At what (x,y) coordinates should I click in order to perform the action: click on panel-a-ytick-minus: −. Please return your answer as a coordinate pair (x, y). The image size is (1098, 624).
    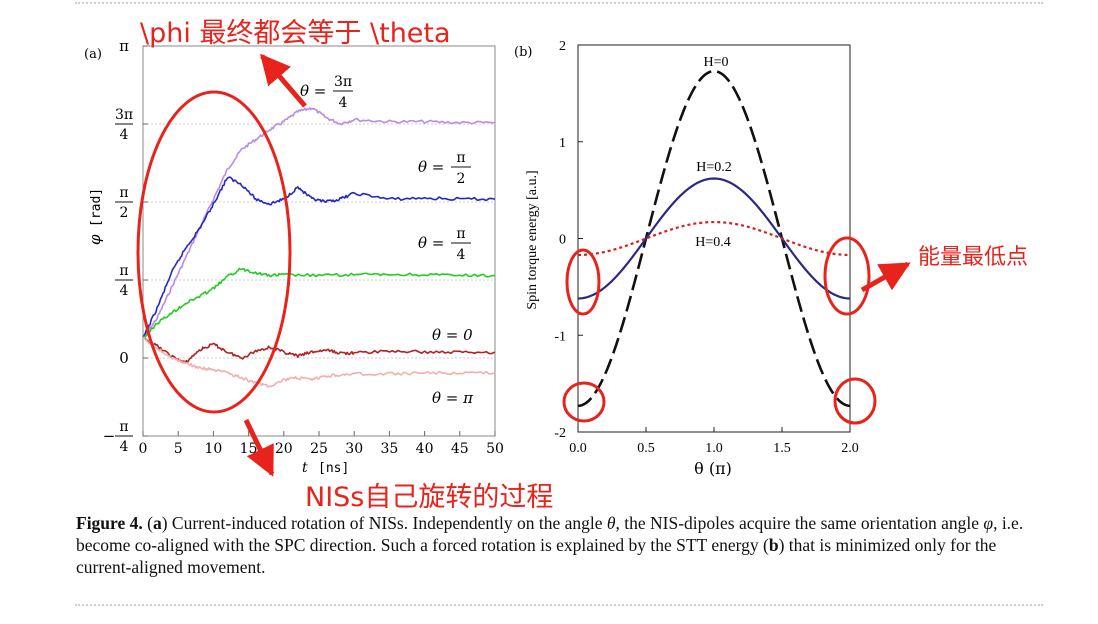
    Looking at the image, I should click on (109, 436).